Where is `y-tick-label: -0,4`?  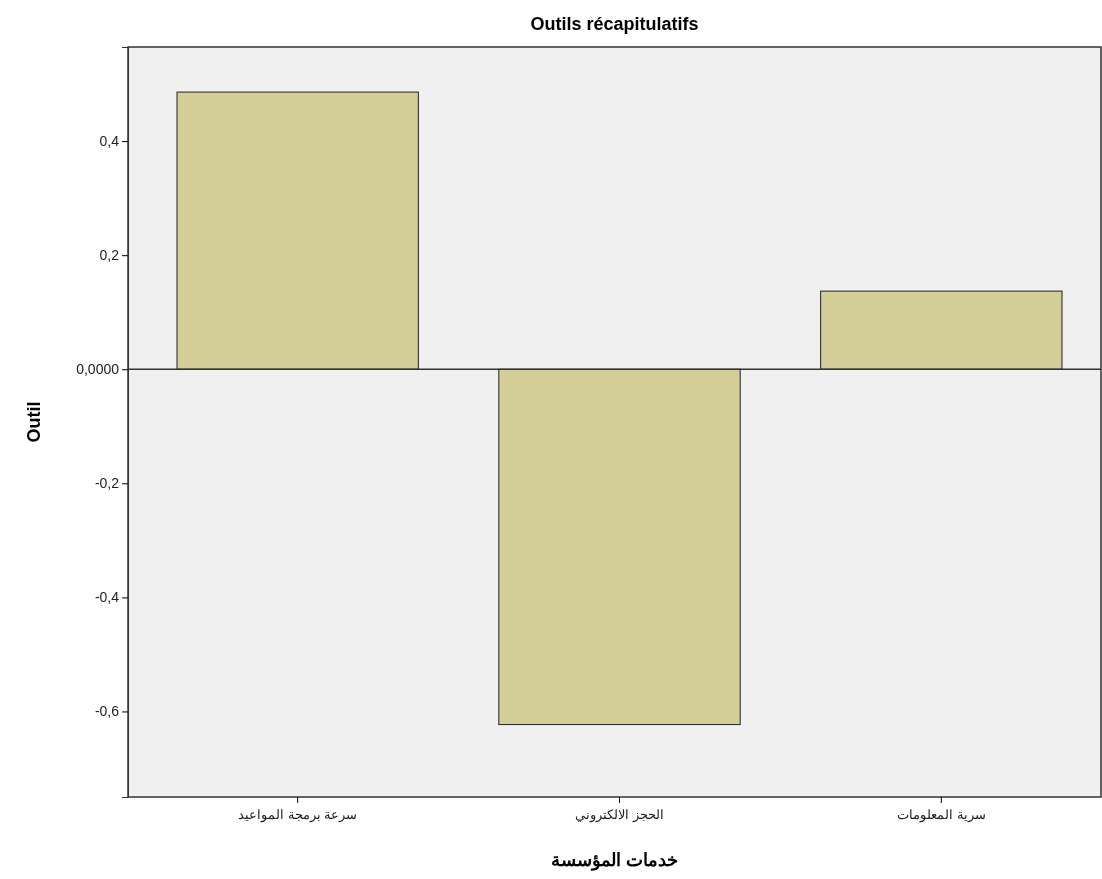 y-tick-label: -0,4 is located at coordinates (107, 597).